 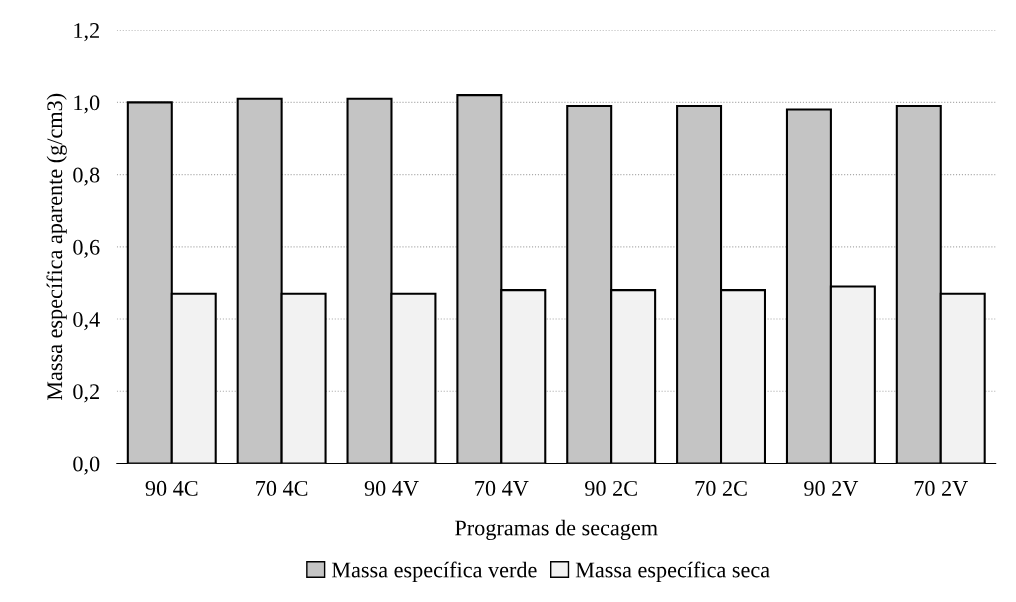 I want to click on x-axis-title: Programas de secagem, so click(x=556, y=530).